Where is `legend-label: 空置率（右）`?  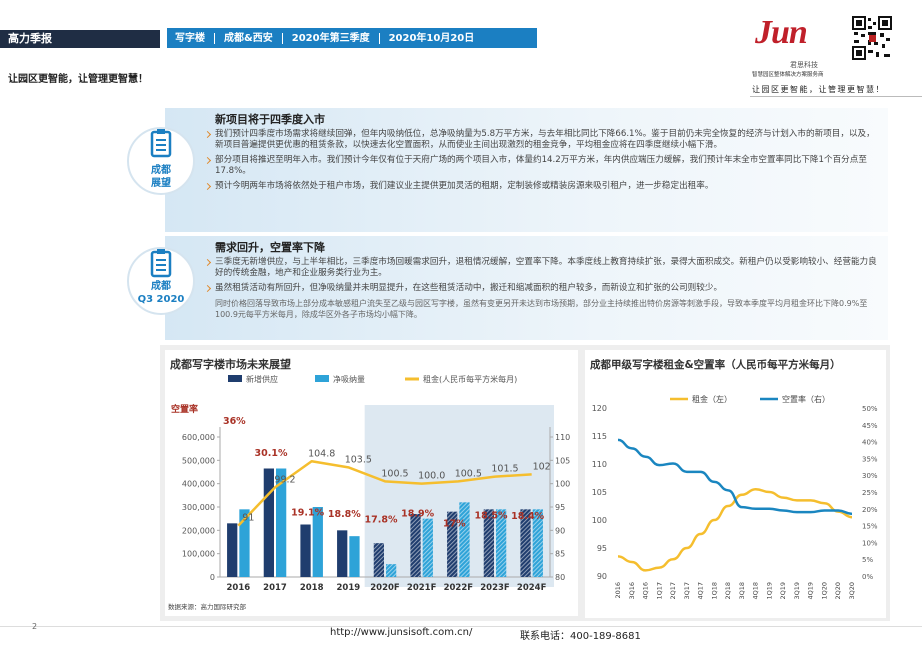
legend-label: 空置率（右） is located at coordinates (806, 399).